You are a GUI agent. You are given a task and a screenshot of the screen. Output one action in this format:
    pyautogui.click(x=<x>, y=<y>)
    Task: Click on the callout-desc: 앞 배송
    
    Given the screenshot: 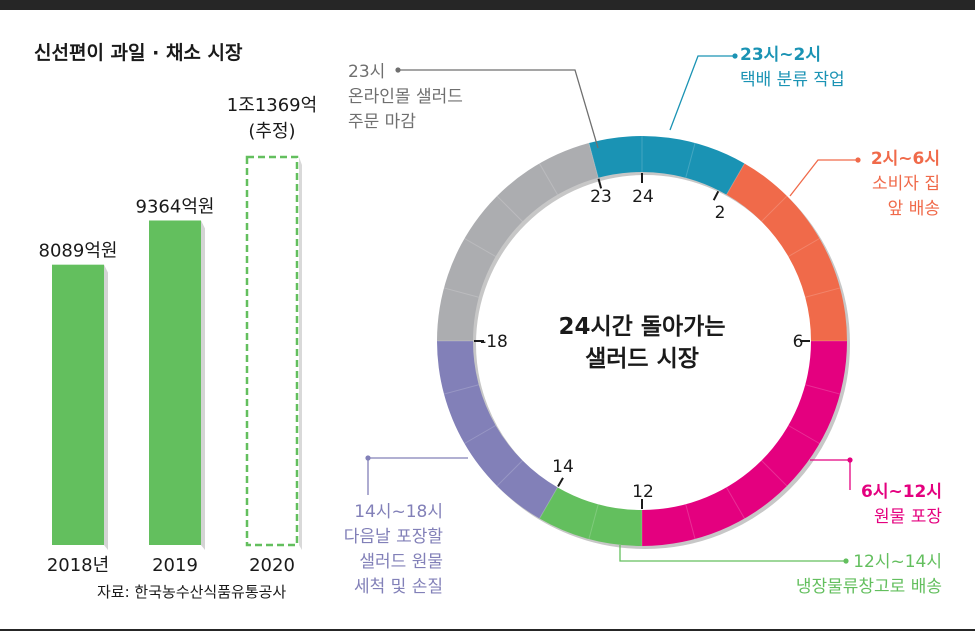 What is the action you would take?
    pyautogui.click(x=914, y=209)
    